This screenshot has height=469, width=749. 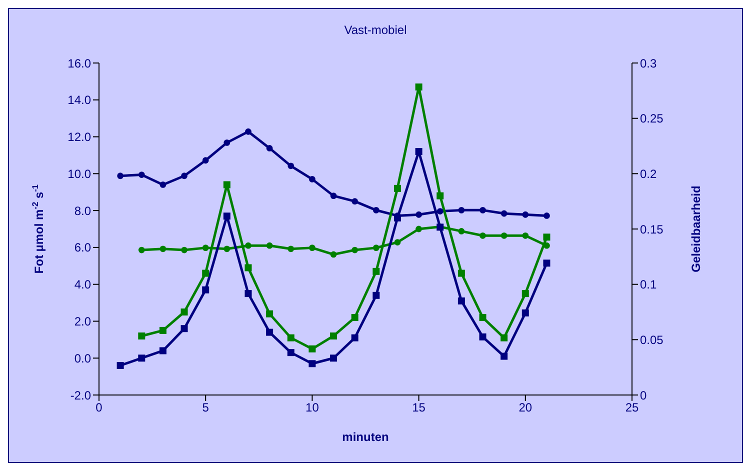 What do you see at coordinates (313, 407) in the screenshot?
I see `x-tick-label: 10` at bounding box center [313, 407].